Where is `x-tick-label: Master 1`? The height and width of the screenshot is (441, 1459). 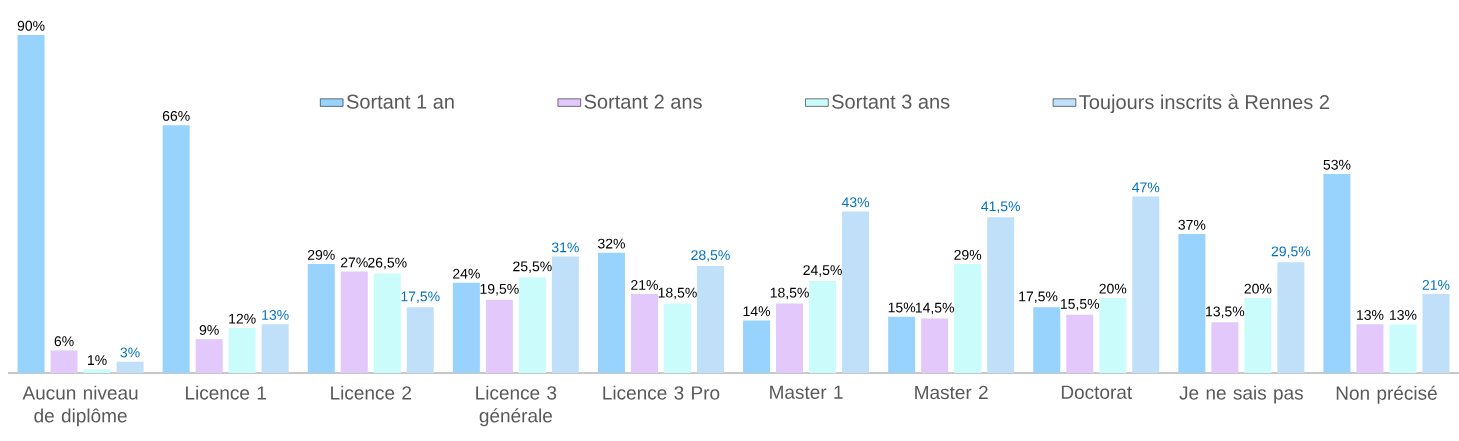 x-tick-label: Master 1 is located at coordinates (806, 392).